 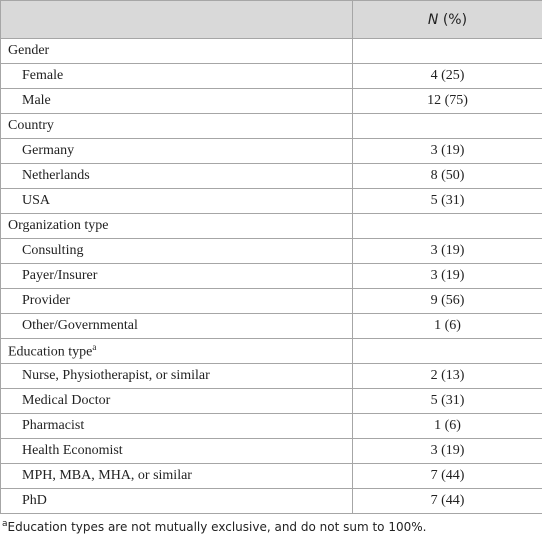 I want to click on item-label: Germany, so click(x=48, y=150).